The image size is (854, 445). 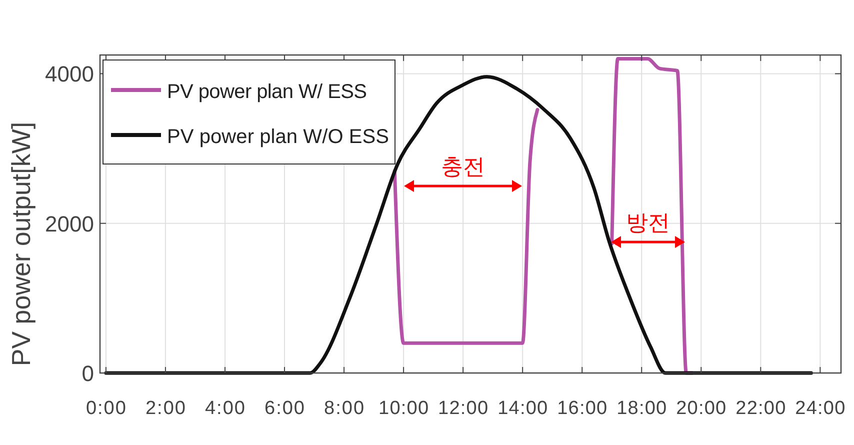 I want to click on annotation: 방전, so click(x=648, y=223).